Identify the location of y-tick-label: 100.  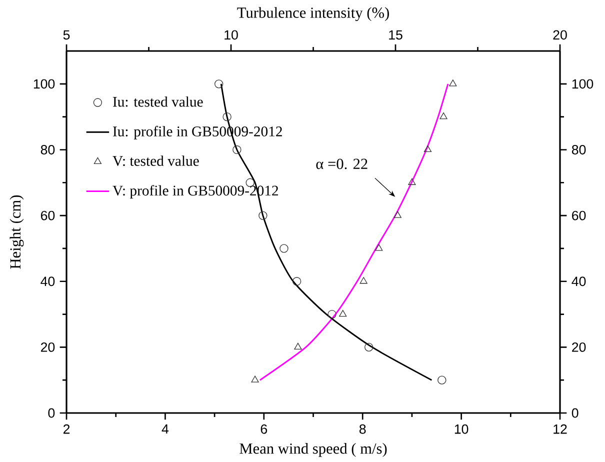
(44, 84).